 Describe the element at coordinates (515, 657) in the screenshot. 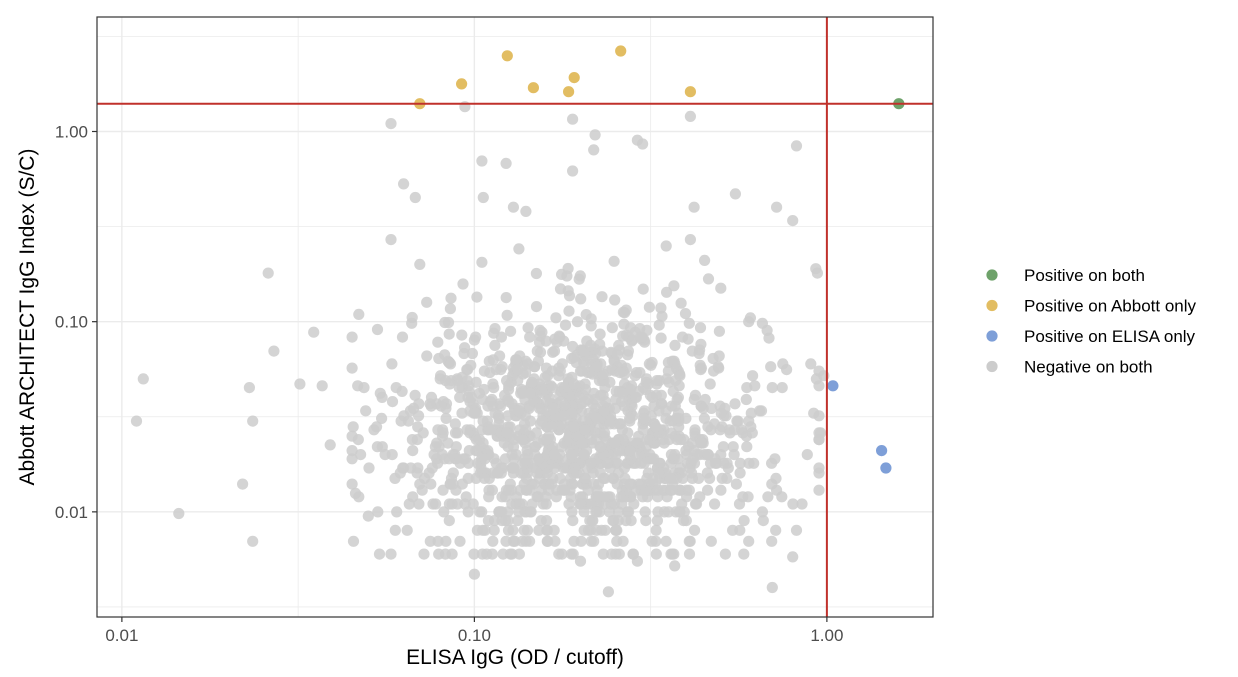

I see `x-axis-title: ELISA IgG (OD / cutoff)` at that location.